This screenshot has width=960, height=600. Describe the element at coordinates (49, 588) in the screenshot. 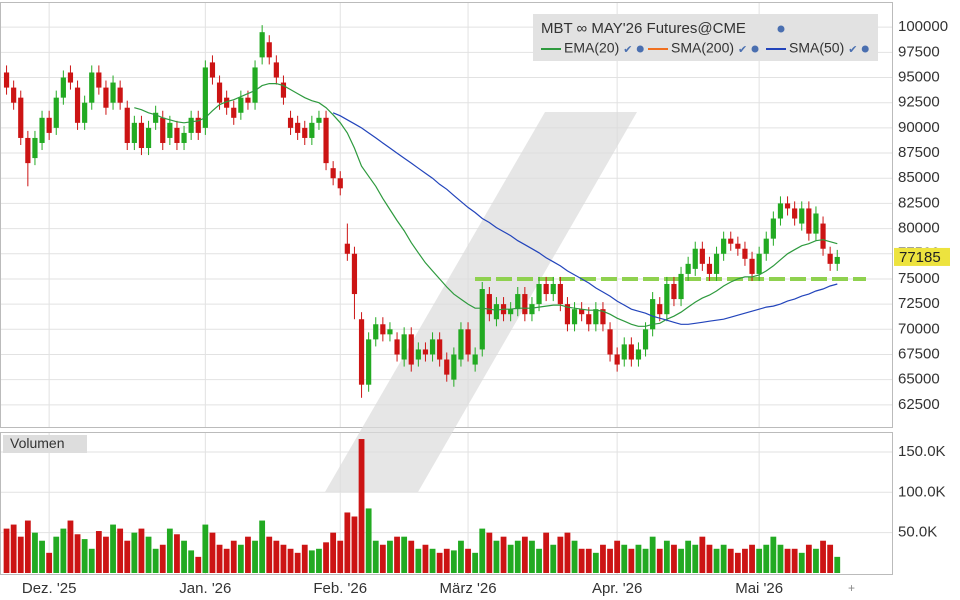

I see `x-tick-label: Dez. '25` at that location.